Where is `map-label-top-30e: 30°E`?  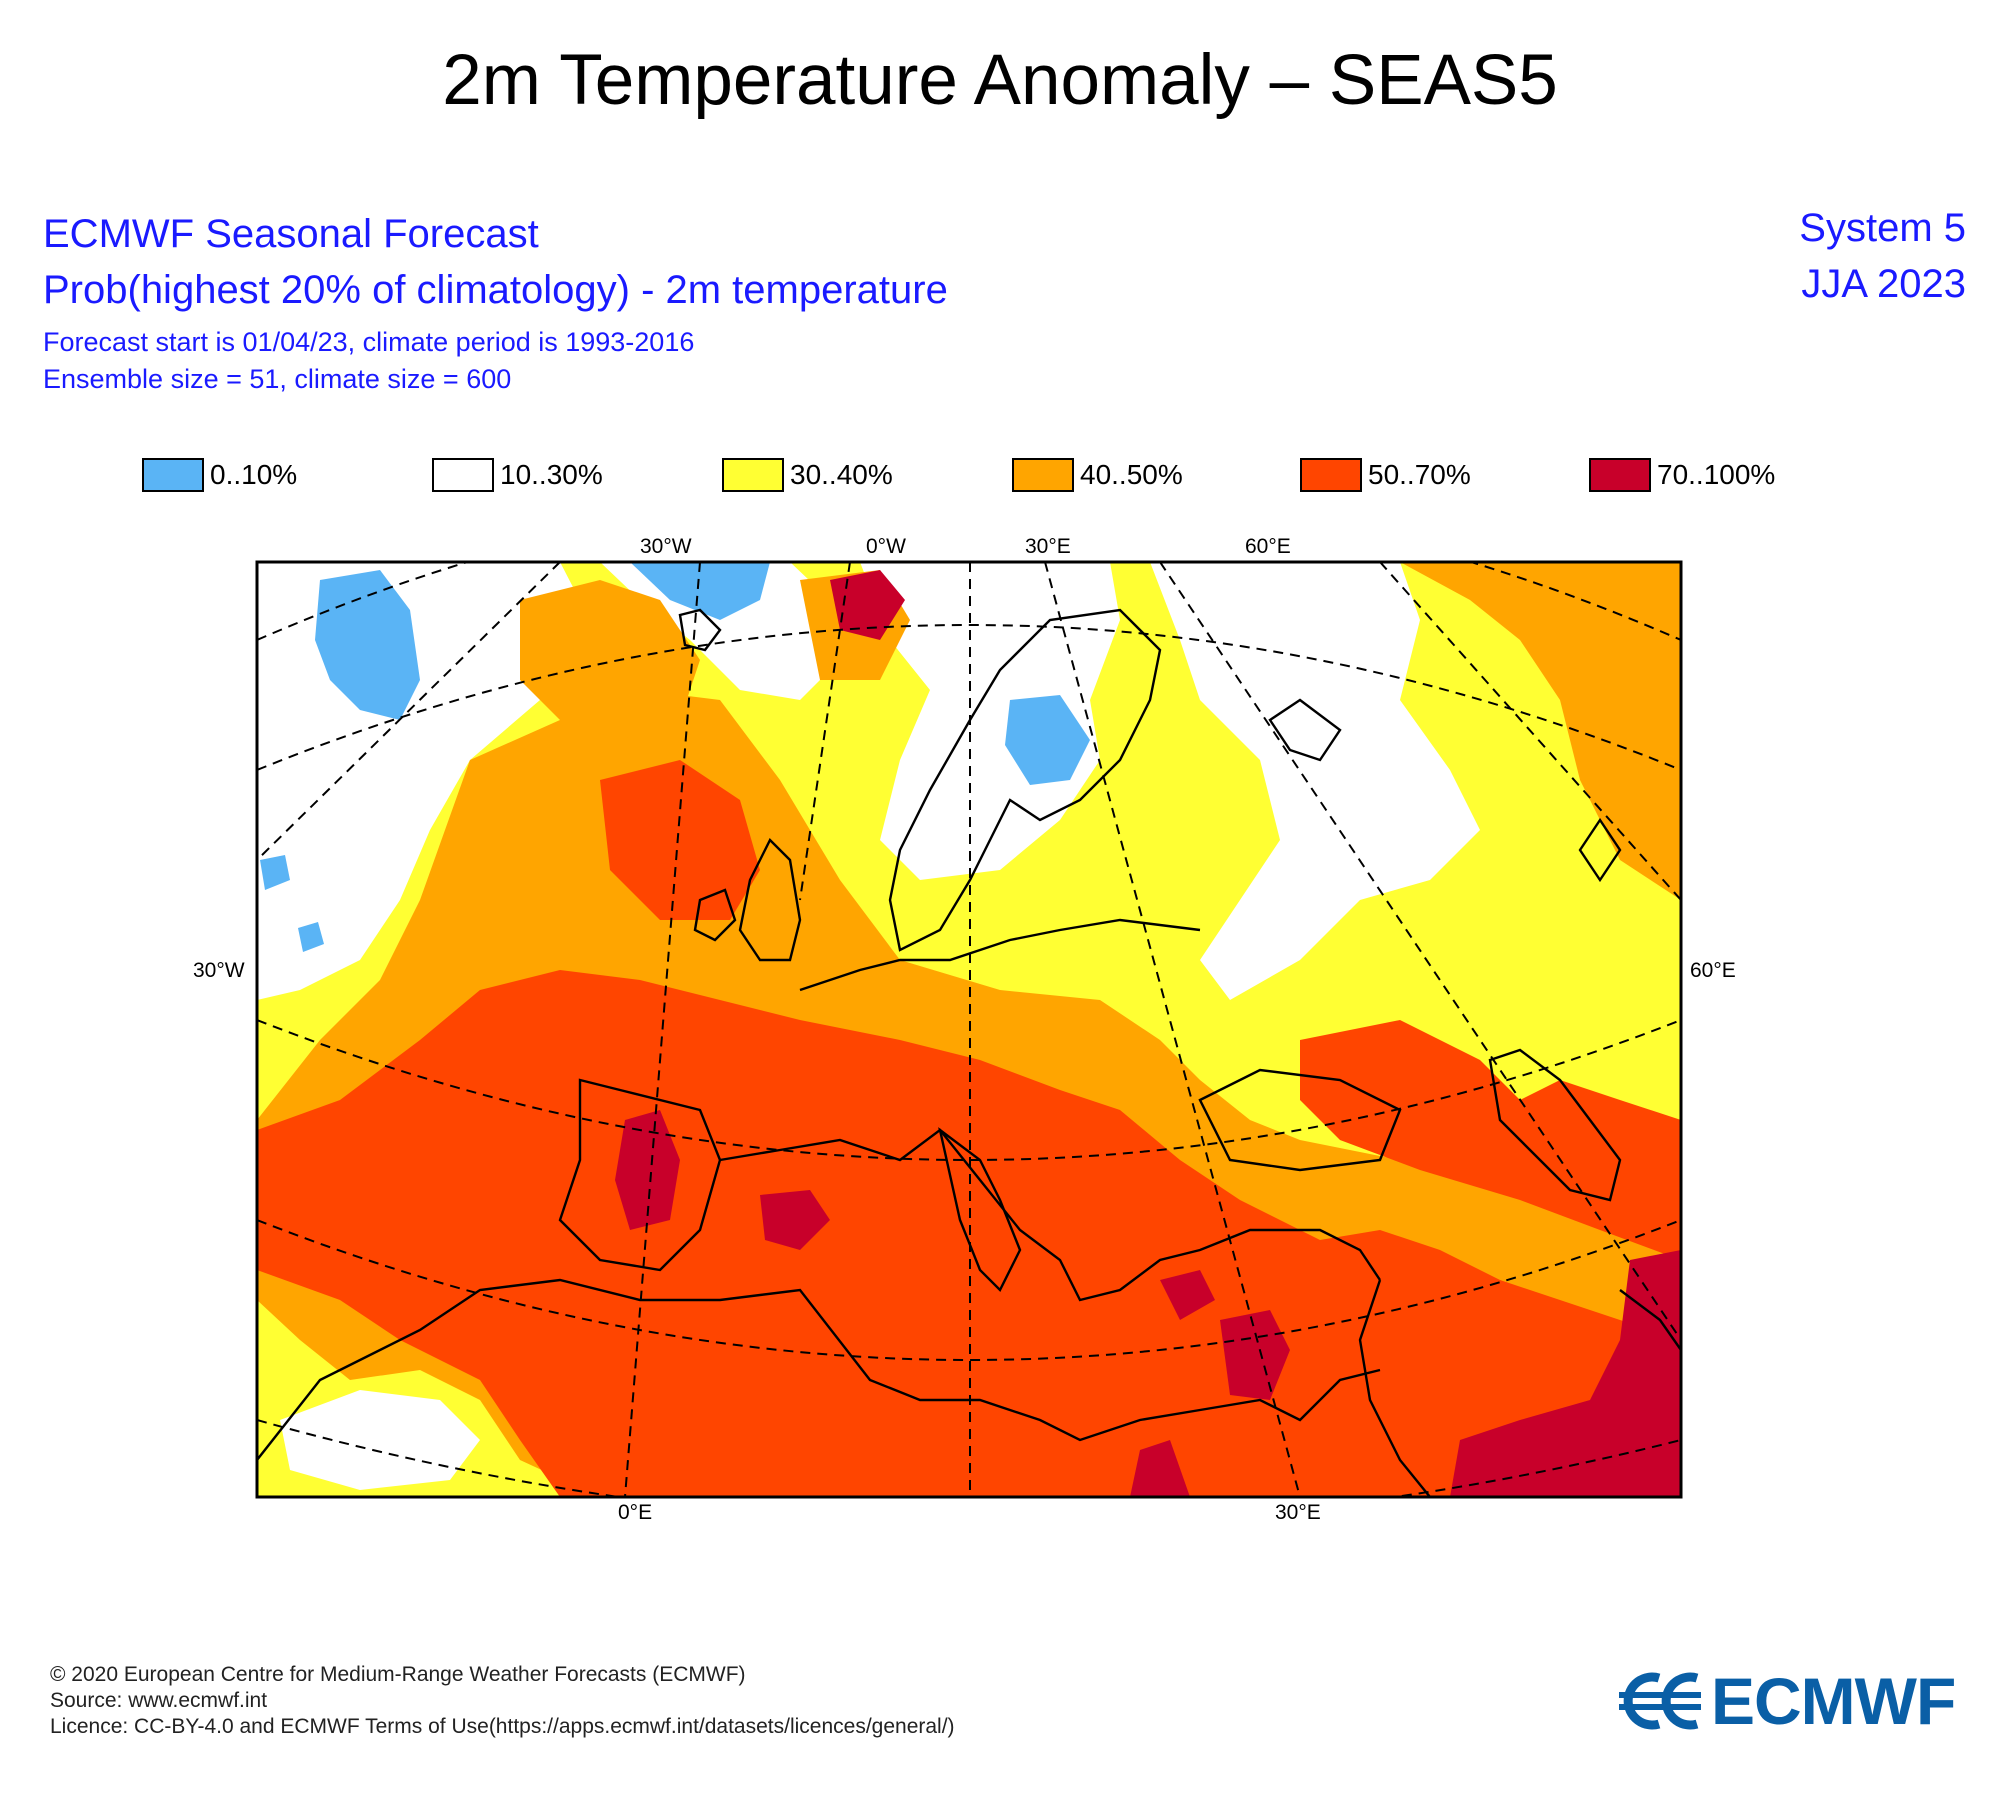
map-label-top-30e: 30°E is located at coordinates (1048, 546).